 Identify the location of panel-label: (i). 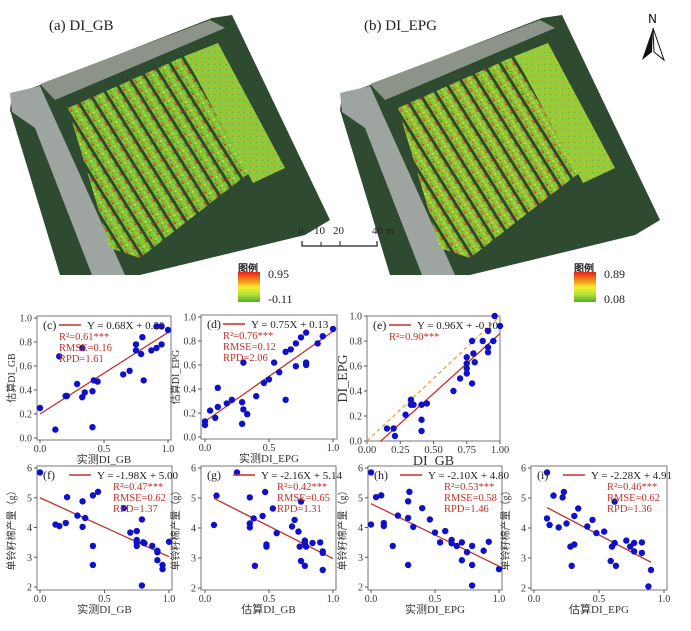
(542, 475).